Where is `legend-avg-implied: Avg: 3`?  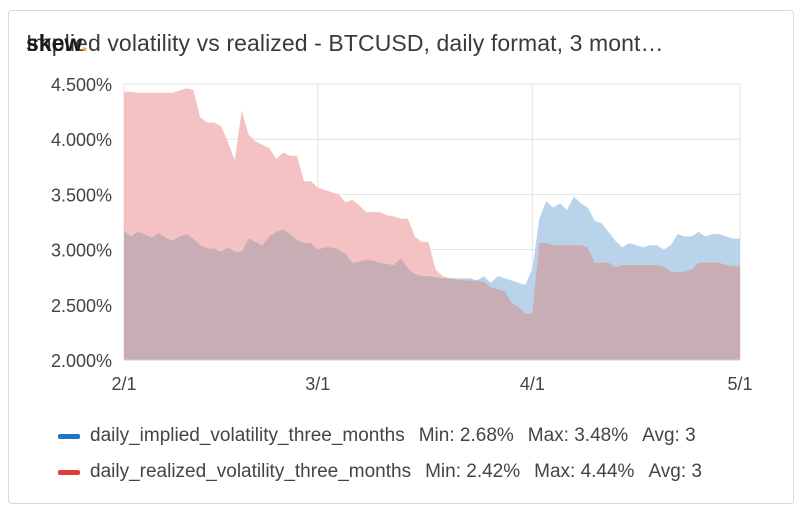 legend-avg-implied: Avg: 3 is located at coordinates (669, 435).